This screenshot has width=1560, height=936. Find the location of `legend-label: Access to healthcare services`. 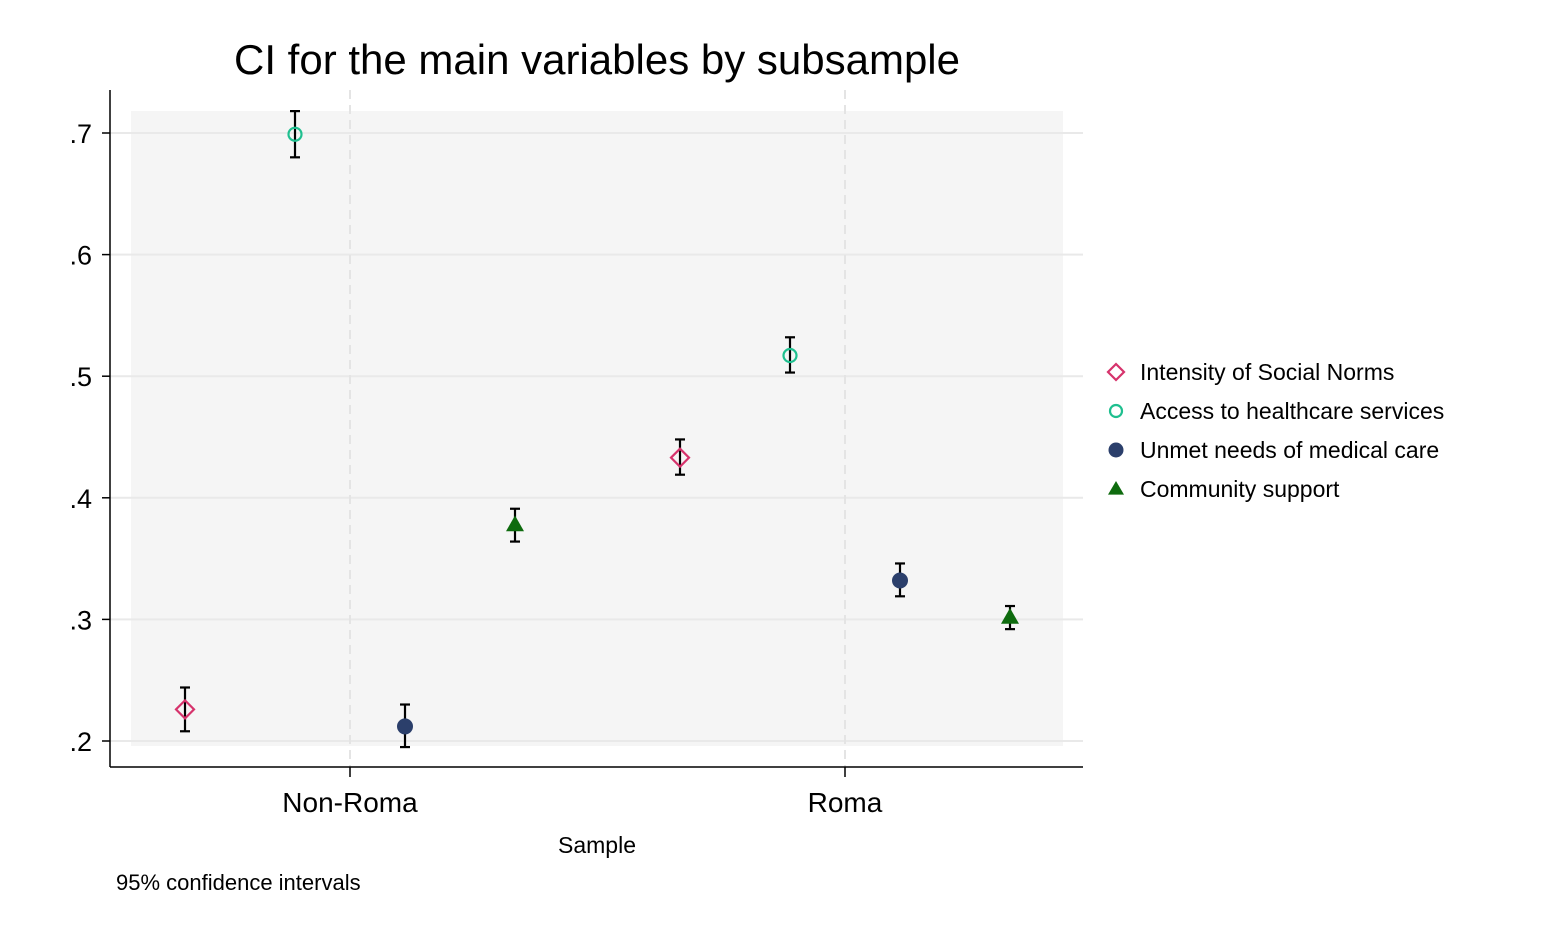

legend-label: Access to healthcare services is located at coordinates (1292, 411).